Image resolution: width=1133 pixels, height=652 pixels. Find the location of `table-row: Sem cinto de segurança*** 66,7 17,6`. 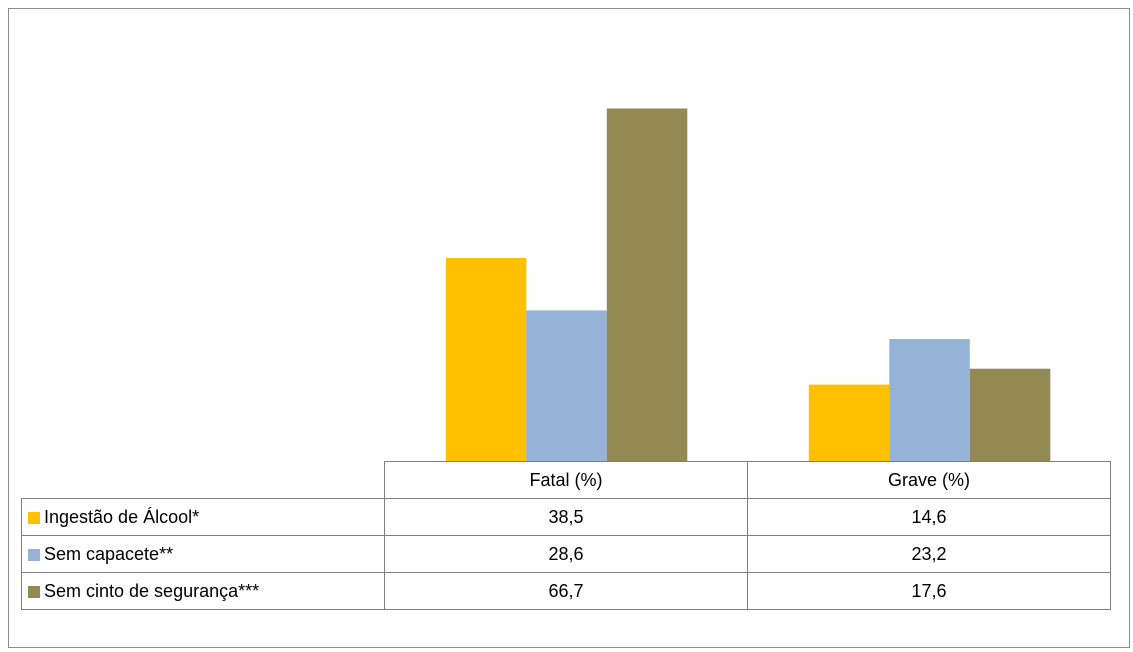

table-row: Sem cinto de segurança*** 66,7 17,6 is located at coordinates (566, 591).